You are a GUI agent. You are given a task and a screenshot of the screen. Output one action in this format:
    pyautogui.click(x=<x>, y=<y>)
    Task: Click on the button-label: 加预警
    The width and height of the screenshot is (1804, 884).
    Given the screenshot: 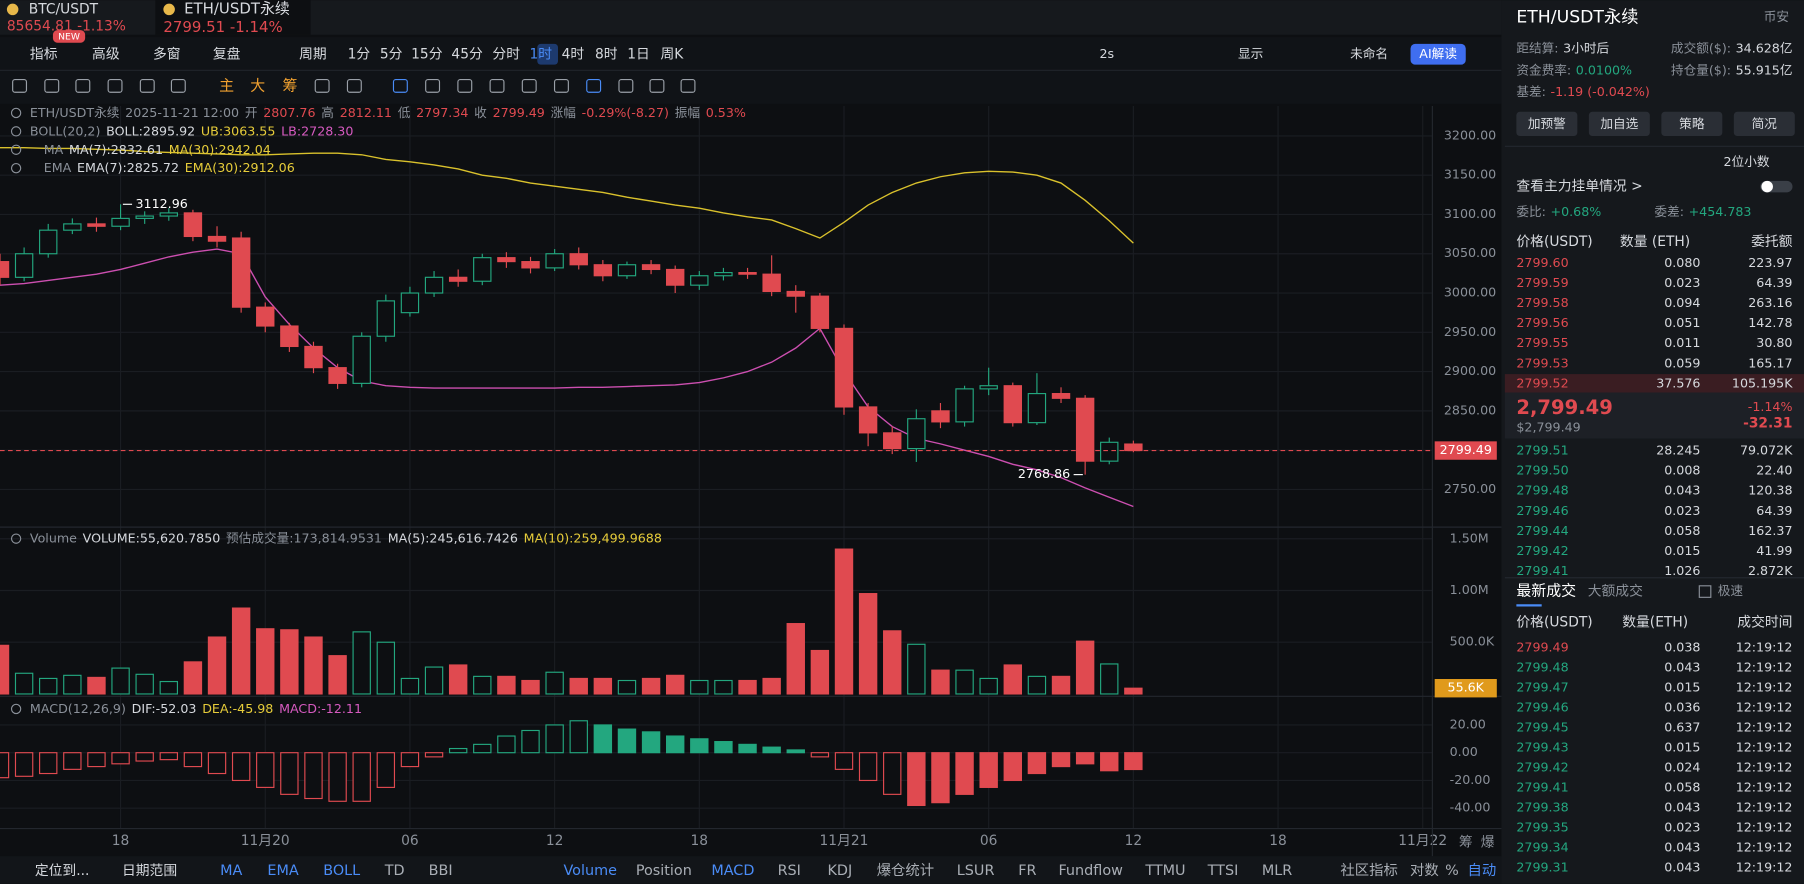 What is the action you would take?
    pyautogui.click(x=1547, y=123)
    